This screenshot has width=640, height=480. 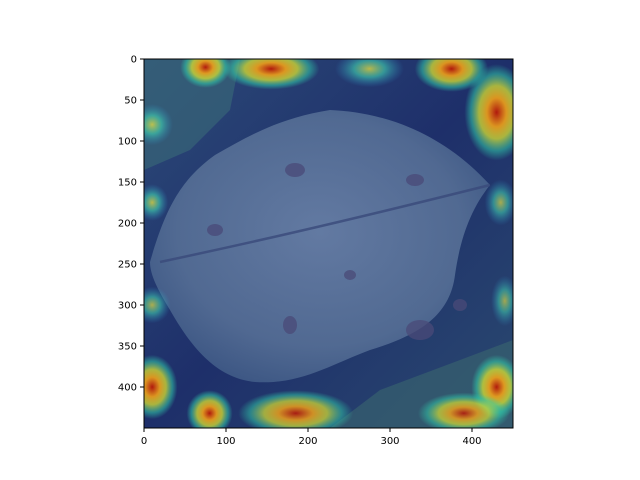 I want to click on y-tick-label: 250, so click(x=127, y=265).